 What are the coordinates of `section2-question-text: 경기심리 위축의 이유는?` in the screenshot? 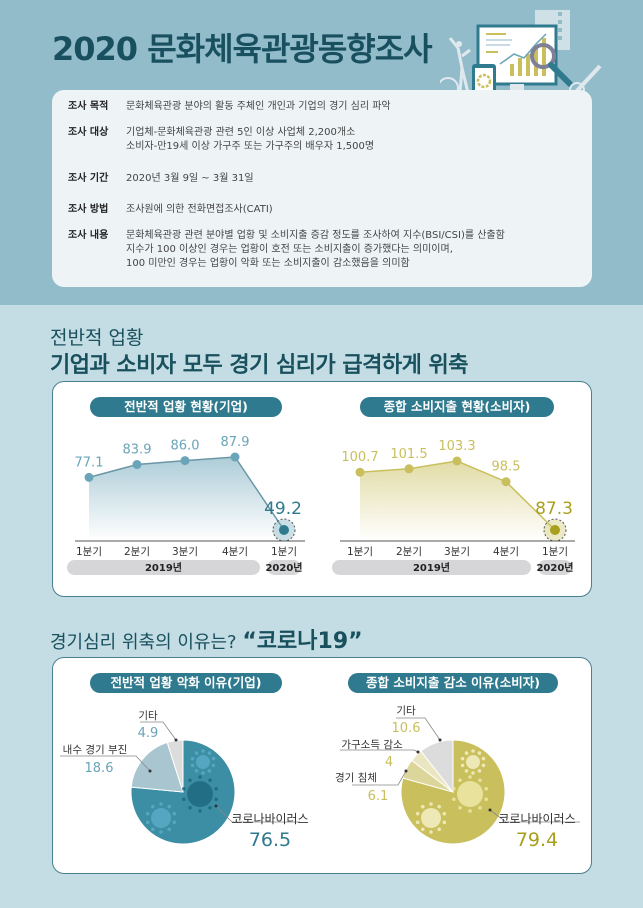 It's located at (143, 642).